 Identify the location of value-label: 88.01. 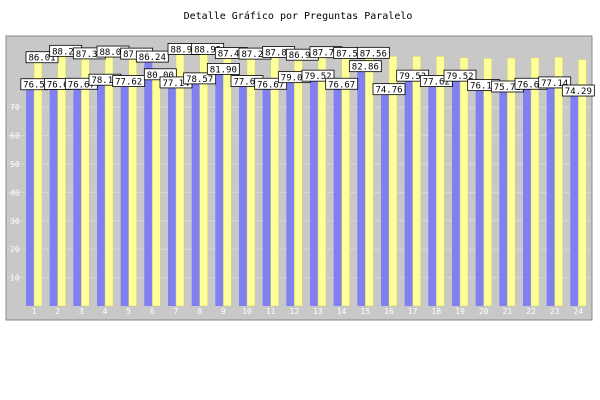
(112, 53).